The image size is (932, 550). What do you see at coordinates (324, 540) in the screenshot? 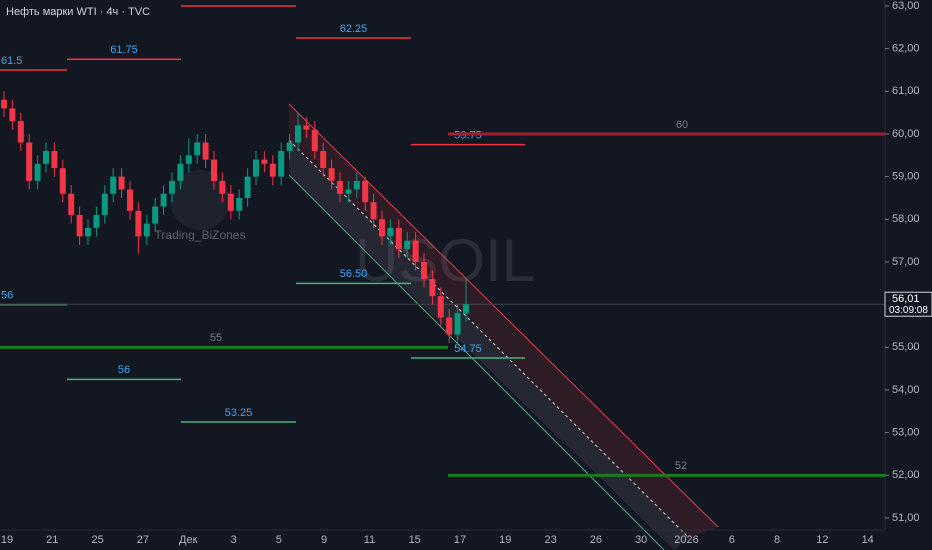
I see `x-tick-label: 9` at bounding box center [324, 540].